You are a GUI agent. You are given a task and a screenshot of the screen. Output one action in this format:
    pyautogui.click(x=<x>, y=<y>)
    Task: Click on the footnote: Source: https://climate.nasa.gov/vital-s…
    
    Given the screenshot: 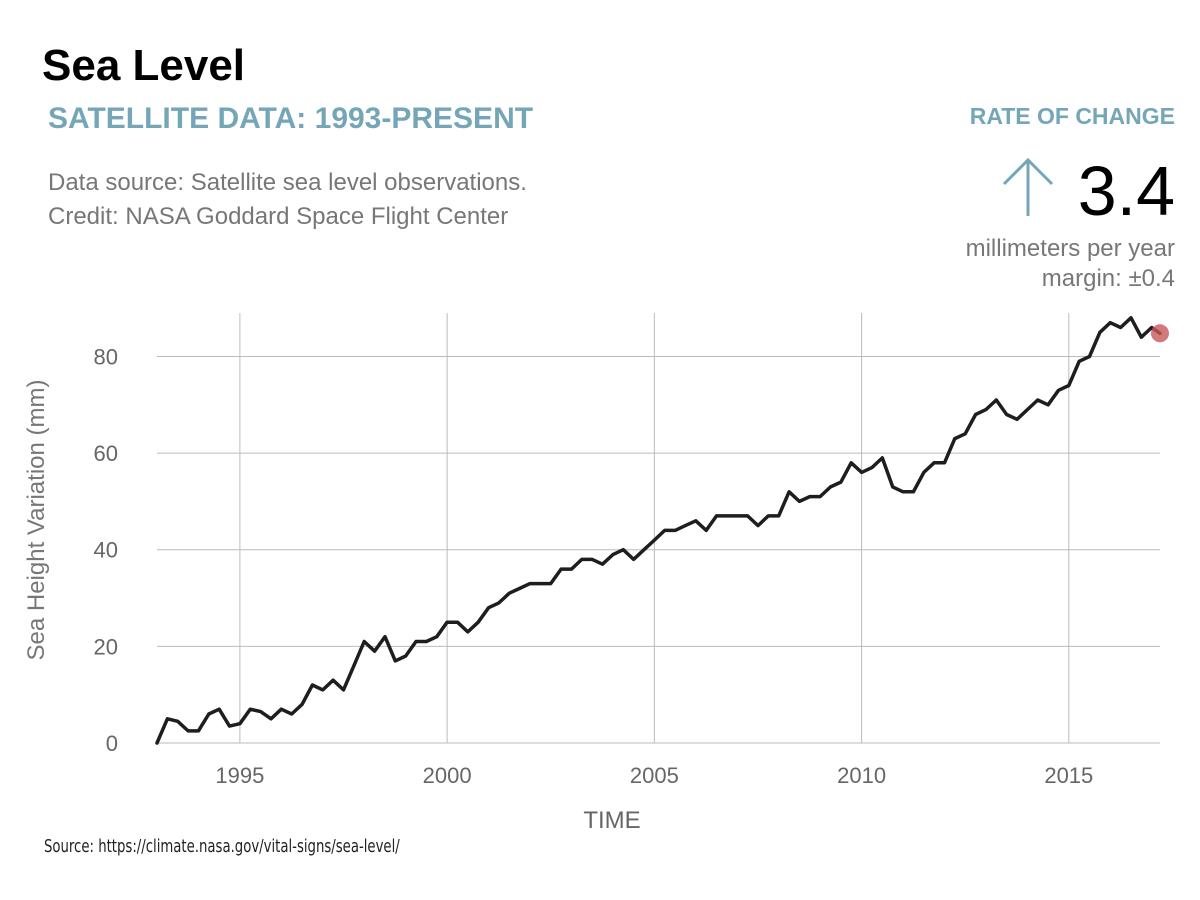 What is the action you would take?
    pyautogui.click(x=222, y=846)
    